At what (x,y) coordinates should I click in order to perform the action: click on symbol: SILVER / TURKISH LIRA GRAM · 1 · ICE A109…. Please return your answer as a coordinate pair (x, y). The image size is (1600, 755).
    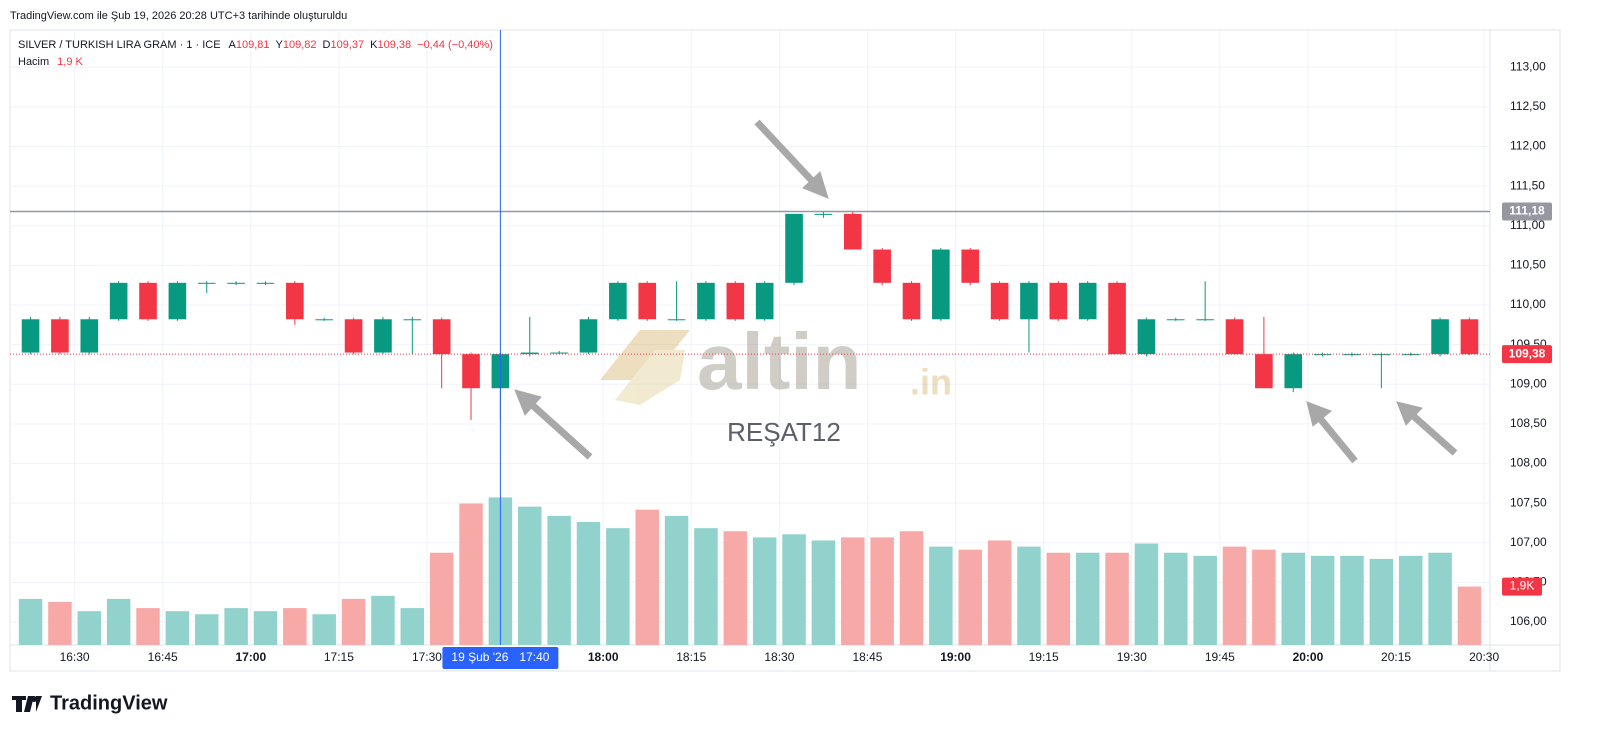
    Looking at the image, I should click on (255, 45).